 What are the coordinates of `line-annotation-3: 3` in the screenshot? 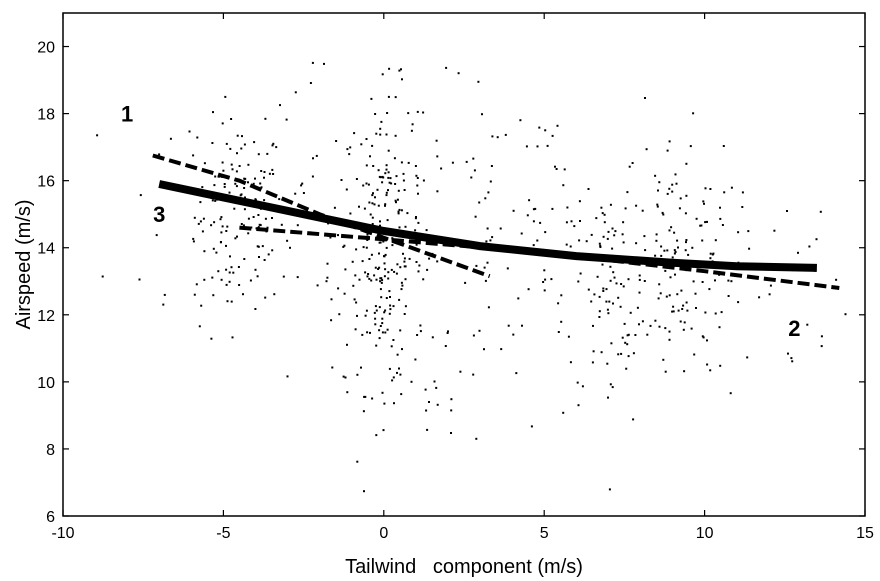 It's located at (159, 214).